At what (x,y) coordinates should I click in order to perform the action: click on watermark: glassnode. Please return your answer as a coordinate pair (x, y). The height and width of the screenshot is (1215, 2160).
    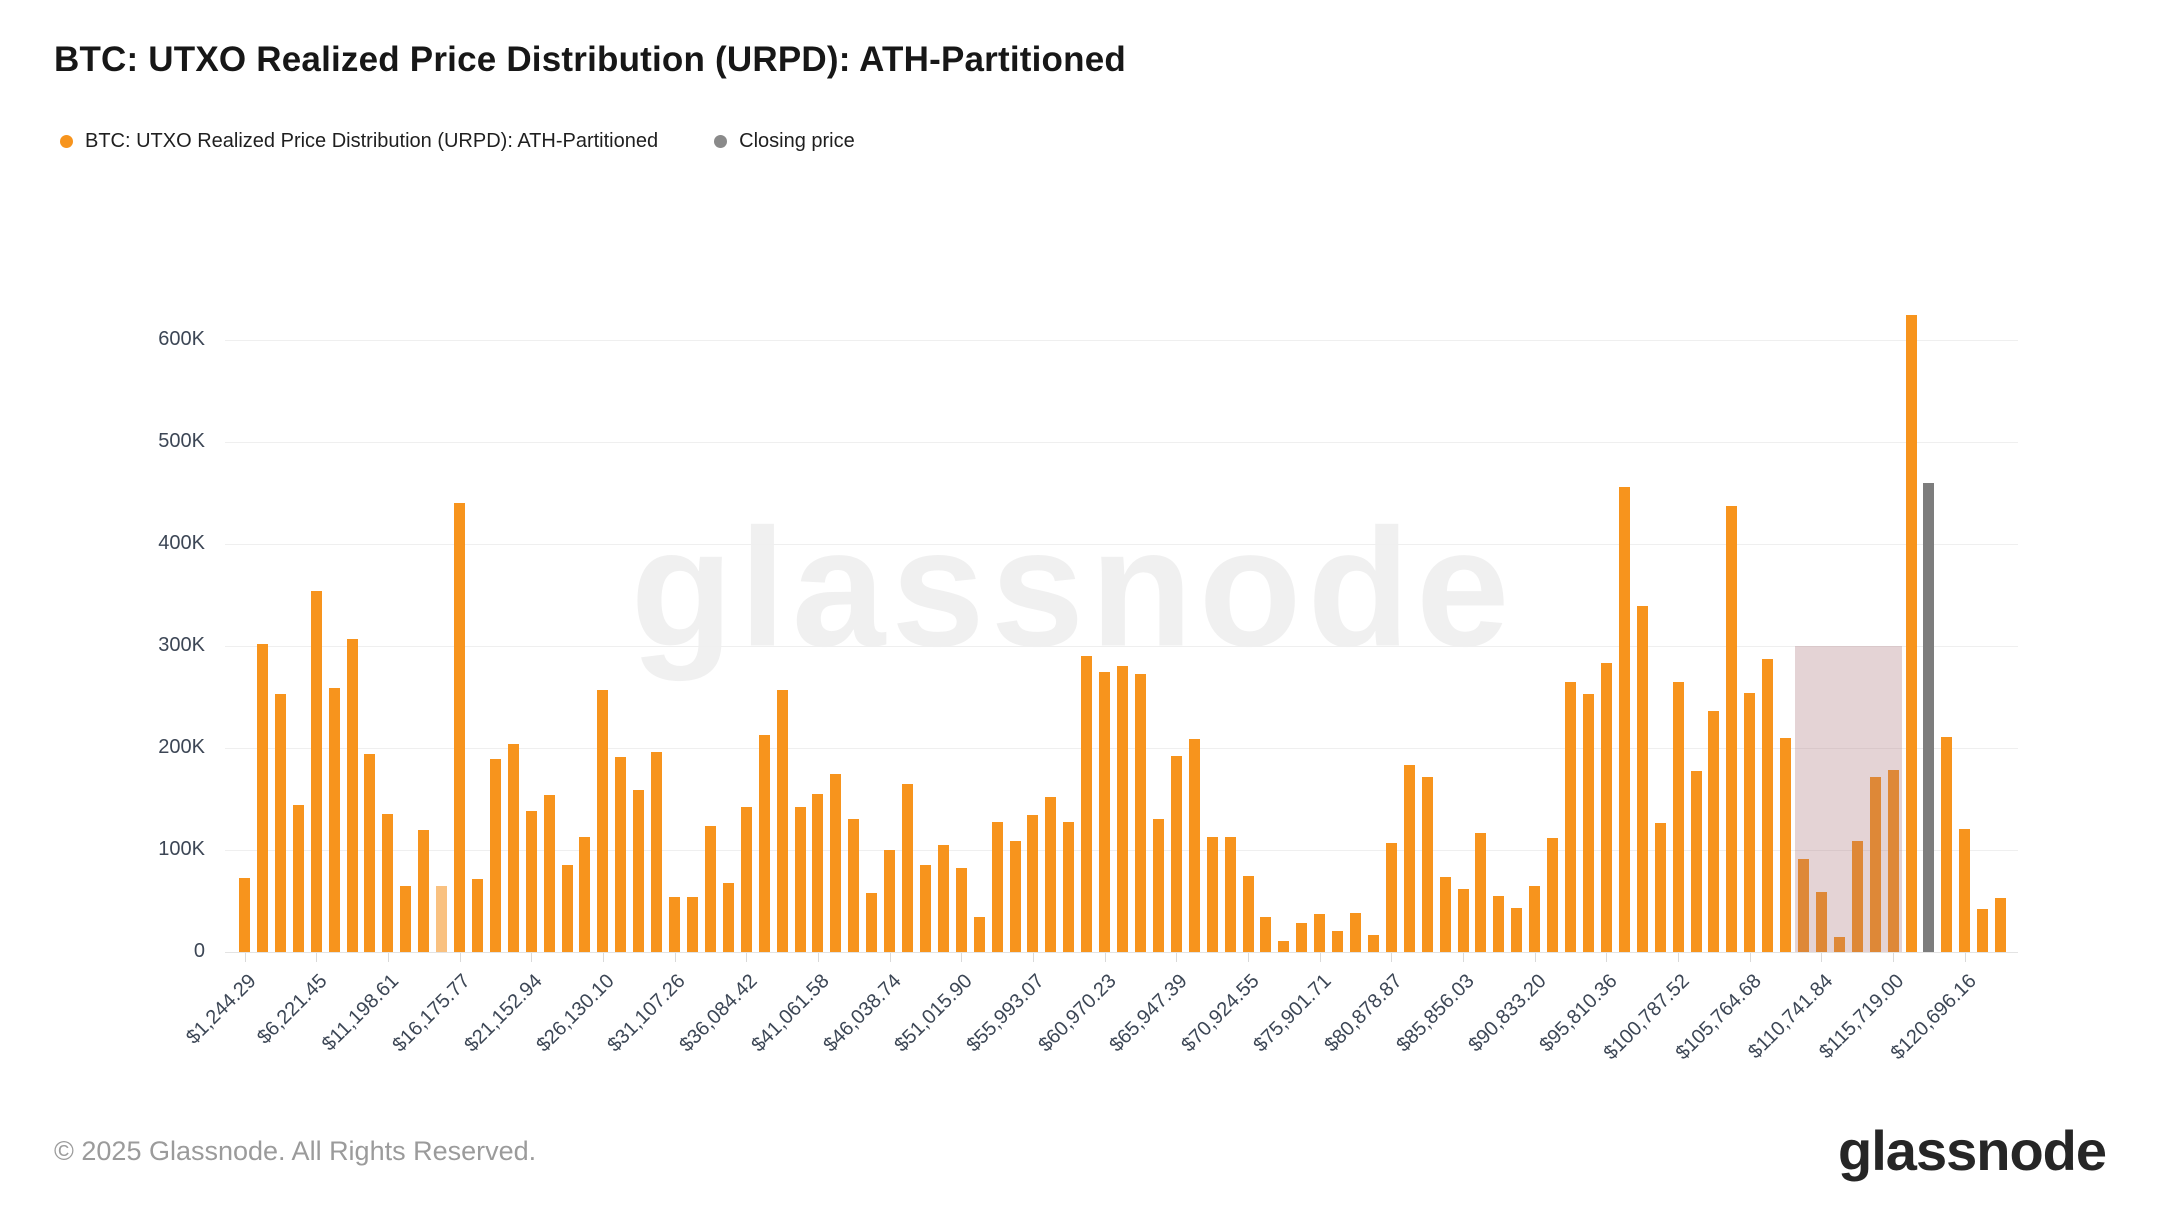
    Looking at the image, I should click on (1073, 587).